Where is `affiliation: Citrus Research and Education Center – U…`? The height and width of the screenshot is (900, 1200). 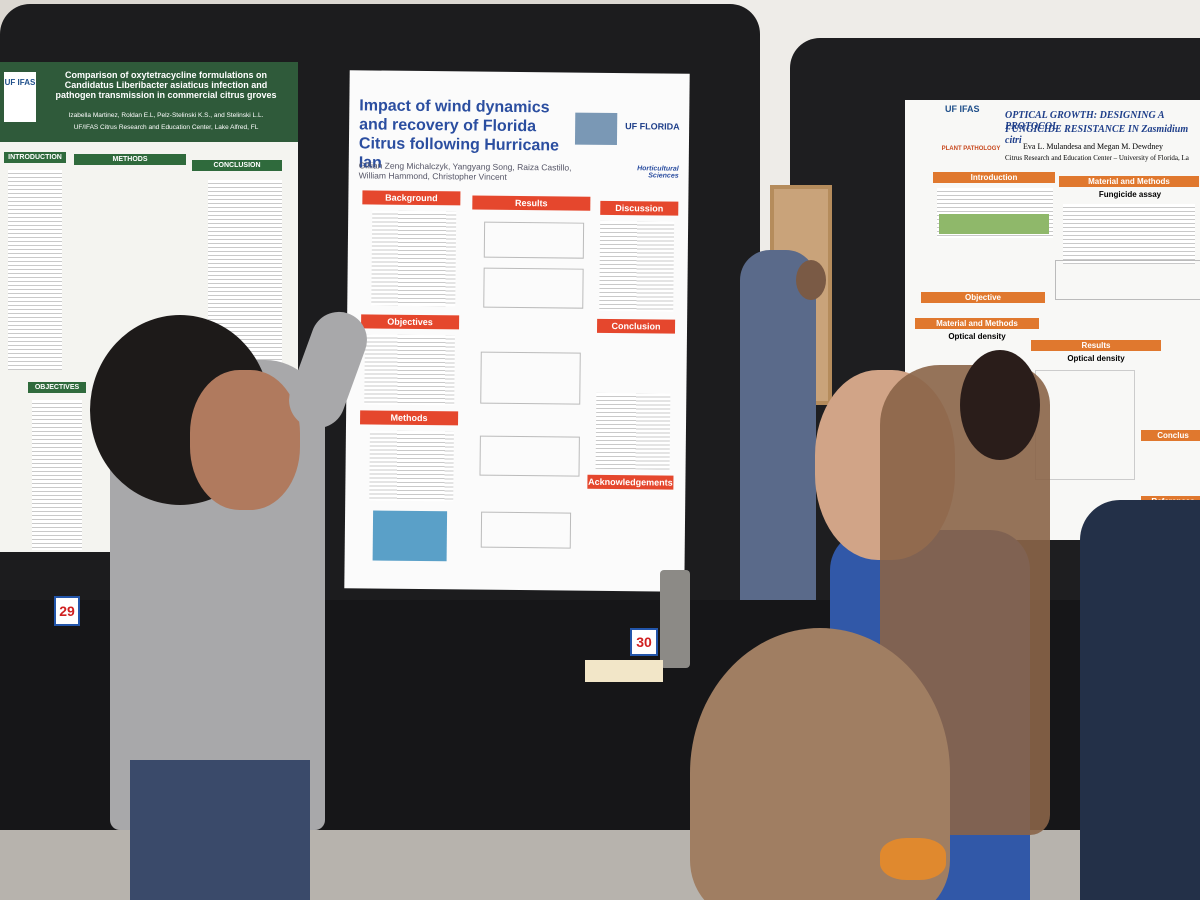
affiliation: Citrus Research and Education Center – U… is located at coordinates (1097, 158).